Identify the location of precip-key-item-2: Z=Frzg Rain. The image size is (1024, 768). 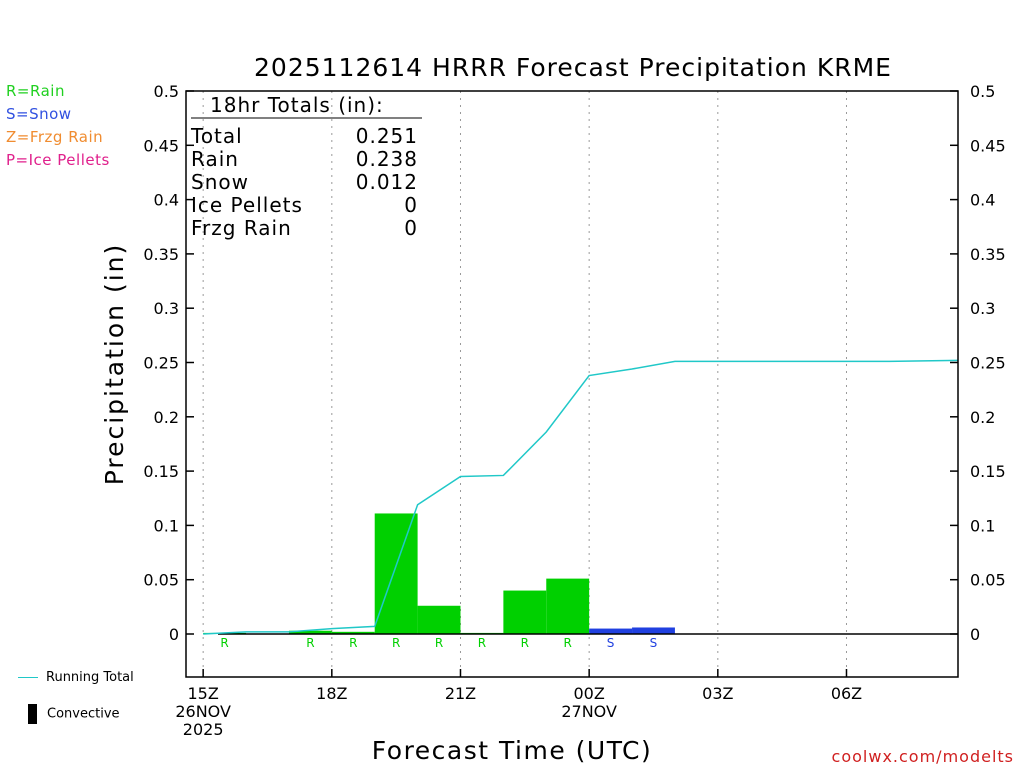
(55, 137).